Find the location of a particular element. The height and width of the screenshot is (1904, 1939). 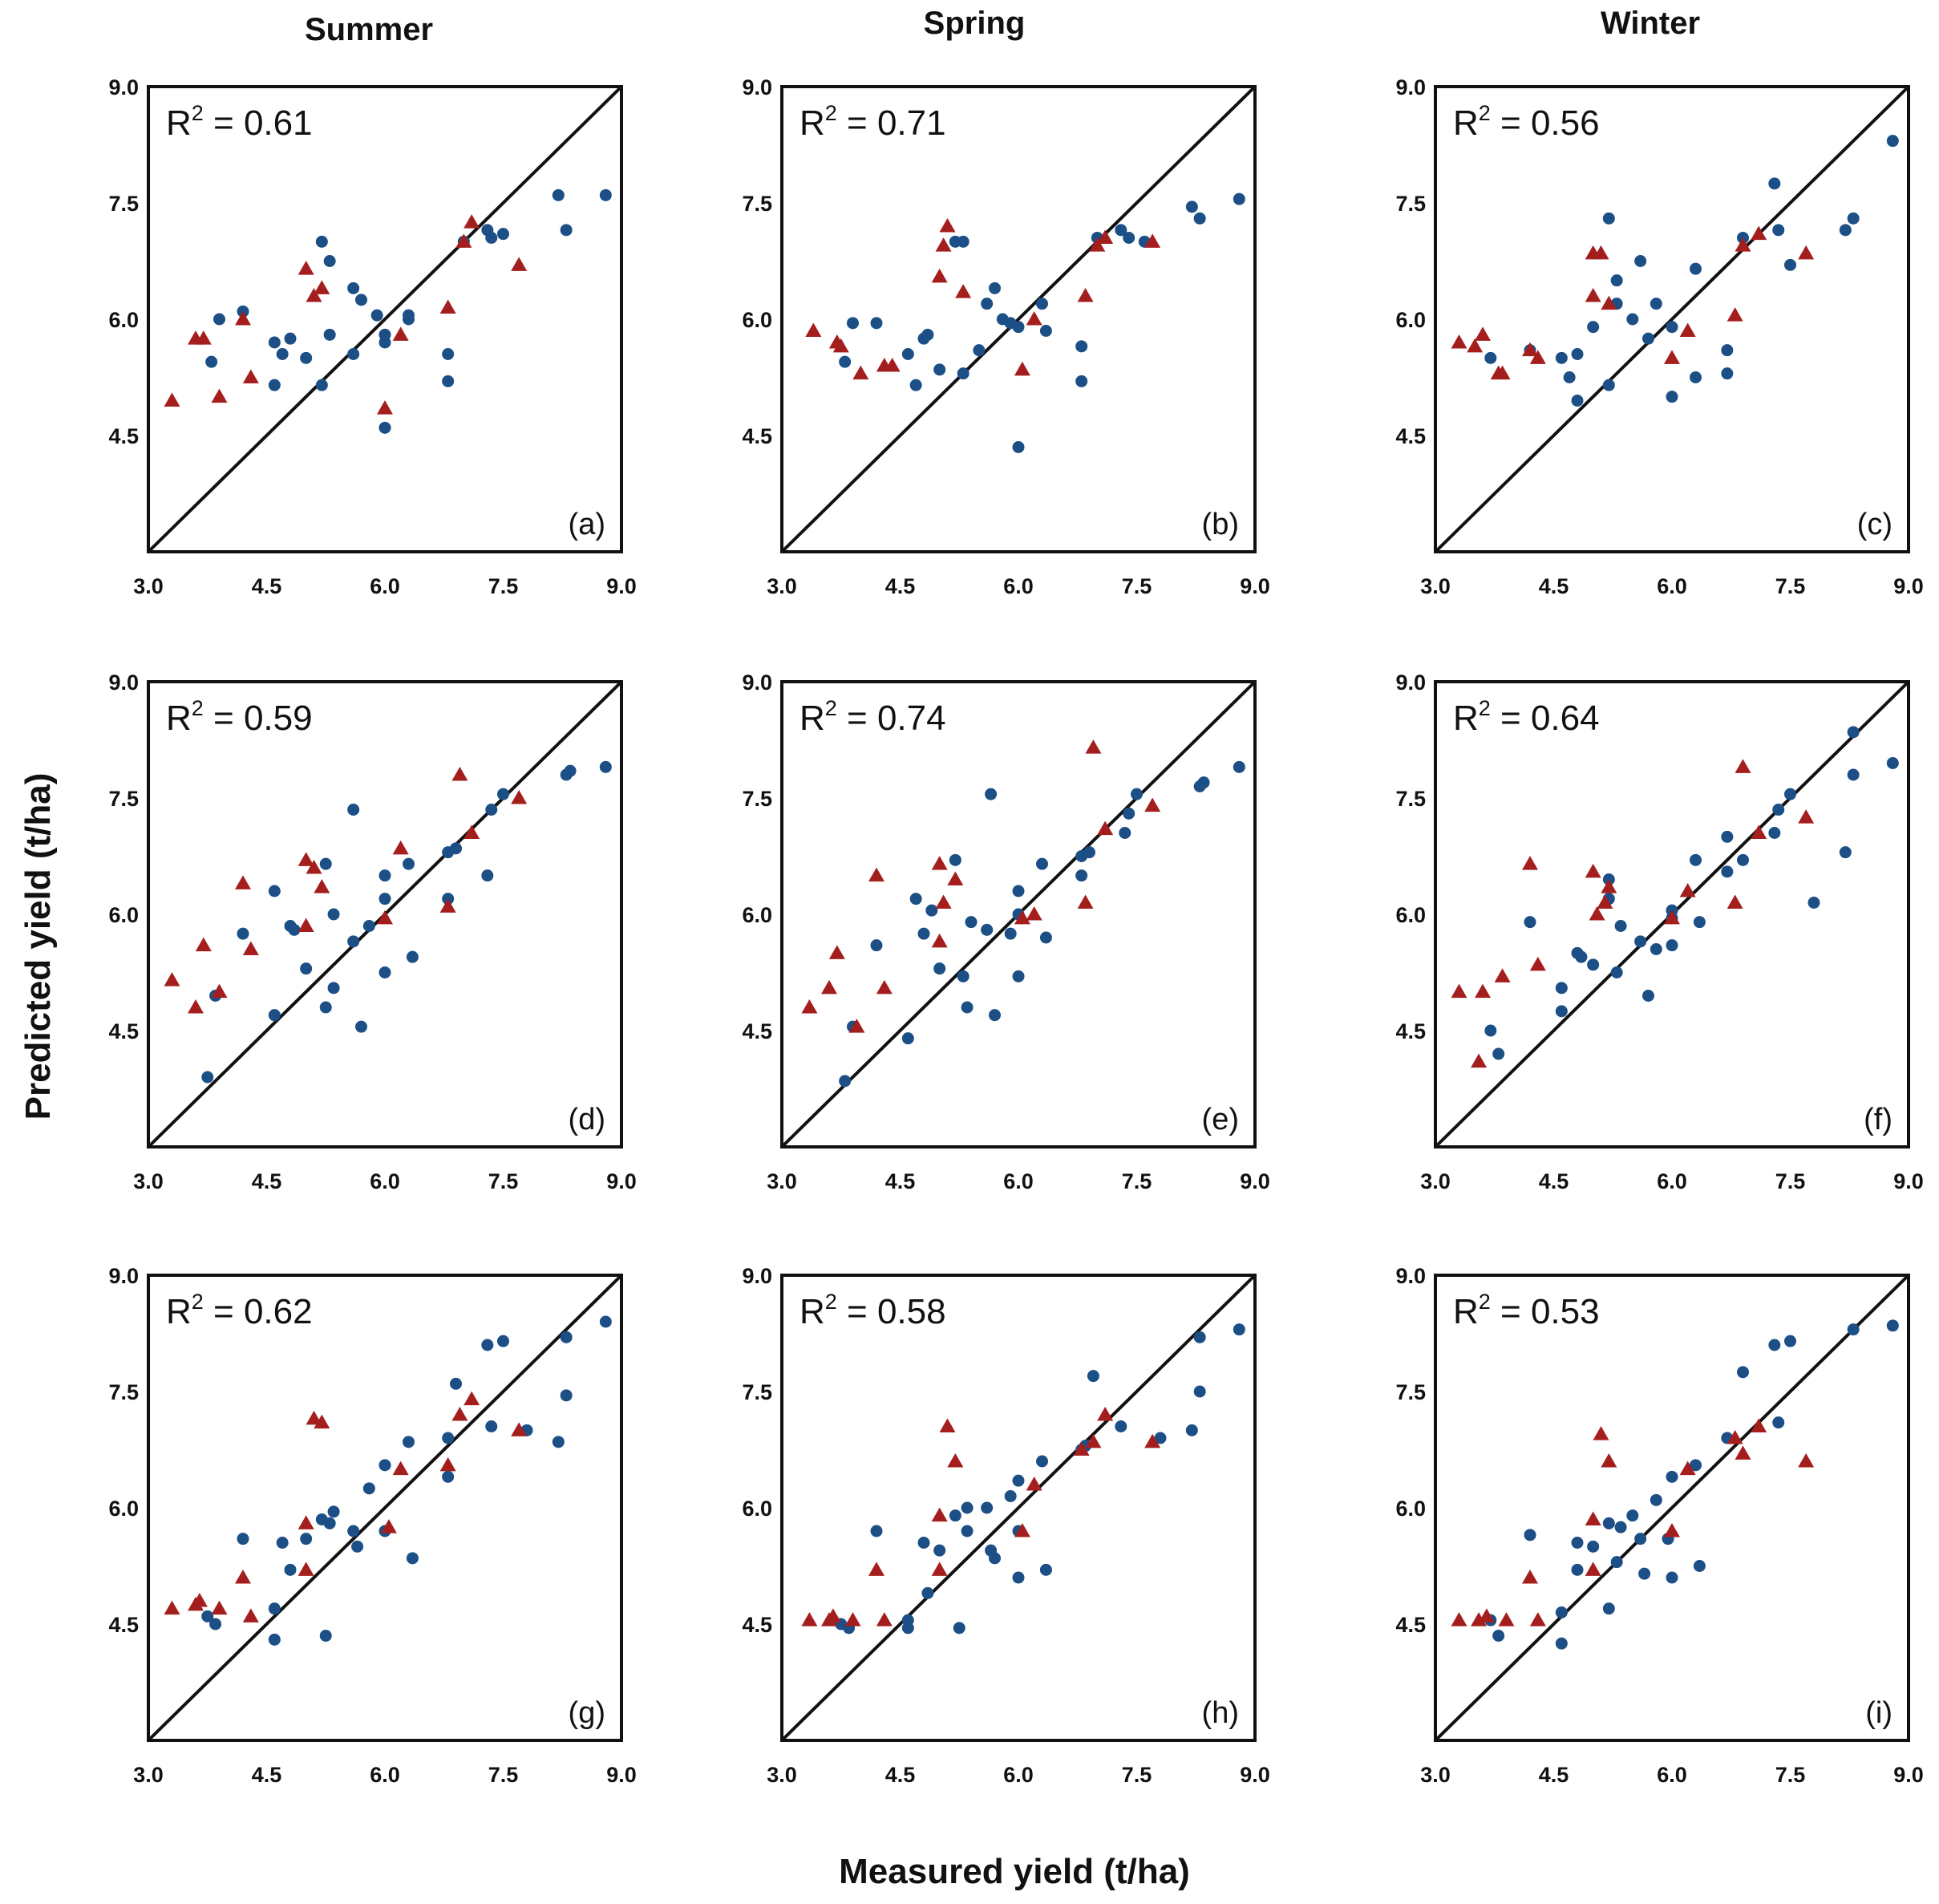

y-axis-title: Predicted yield (t/ha) is located at coordinates (38, 947).